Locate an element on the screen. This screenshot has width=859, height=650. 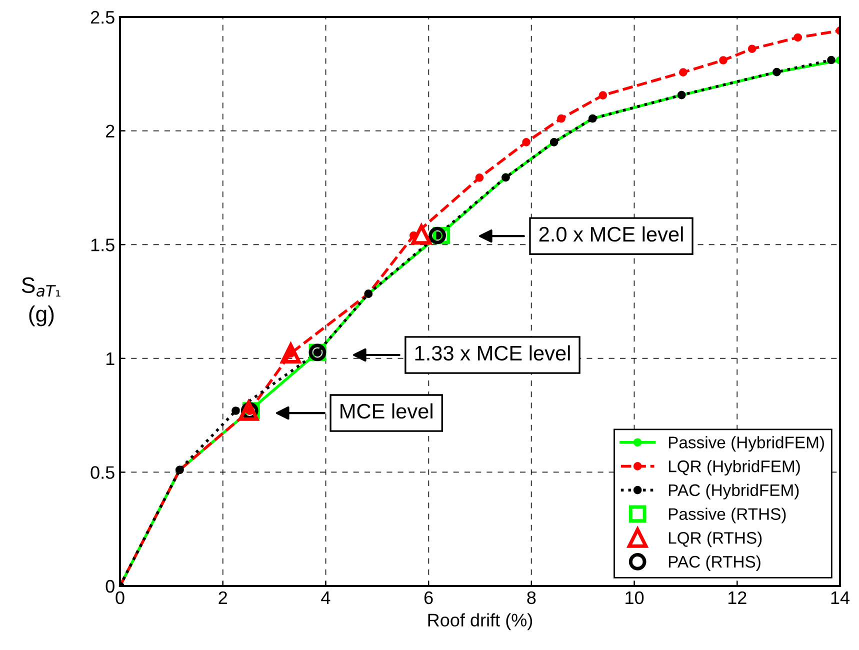
x-tick-label: 8 is located at coordinates (531, 597).